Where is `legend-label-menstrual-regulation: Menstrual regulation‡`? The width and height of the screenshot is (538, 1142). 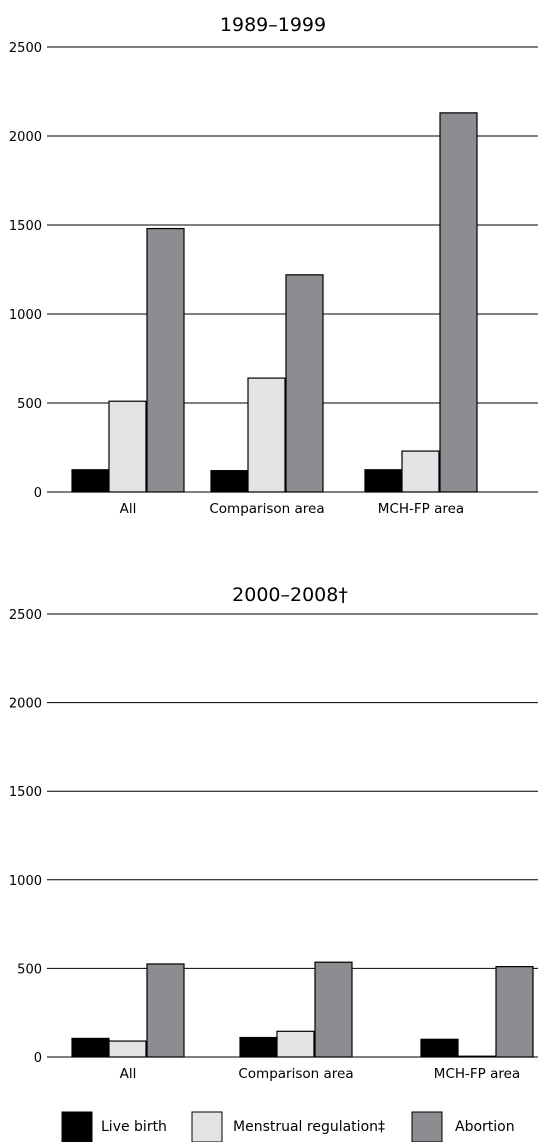
legend-label-menstrual-regulation: Menstrual regulation‡ is located at coordinates (309, 1127).